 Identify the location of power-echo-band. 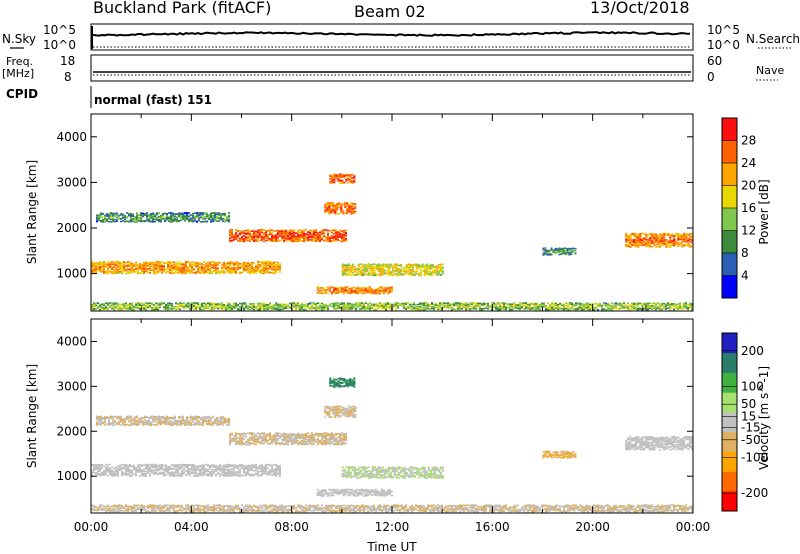
(354, 290).